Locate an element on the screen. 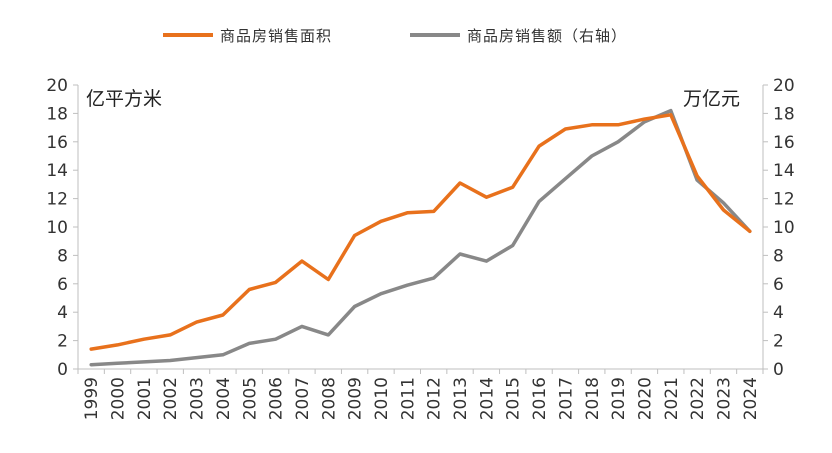  left-tick-label: 4 is located at coordinates (62, 313).